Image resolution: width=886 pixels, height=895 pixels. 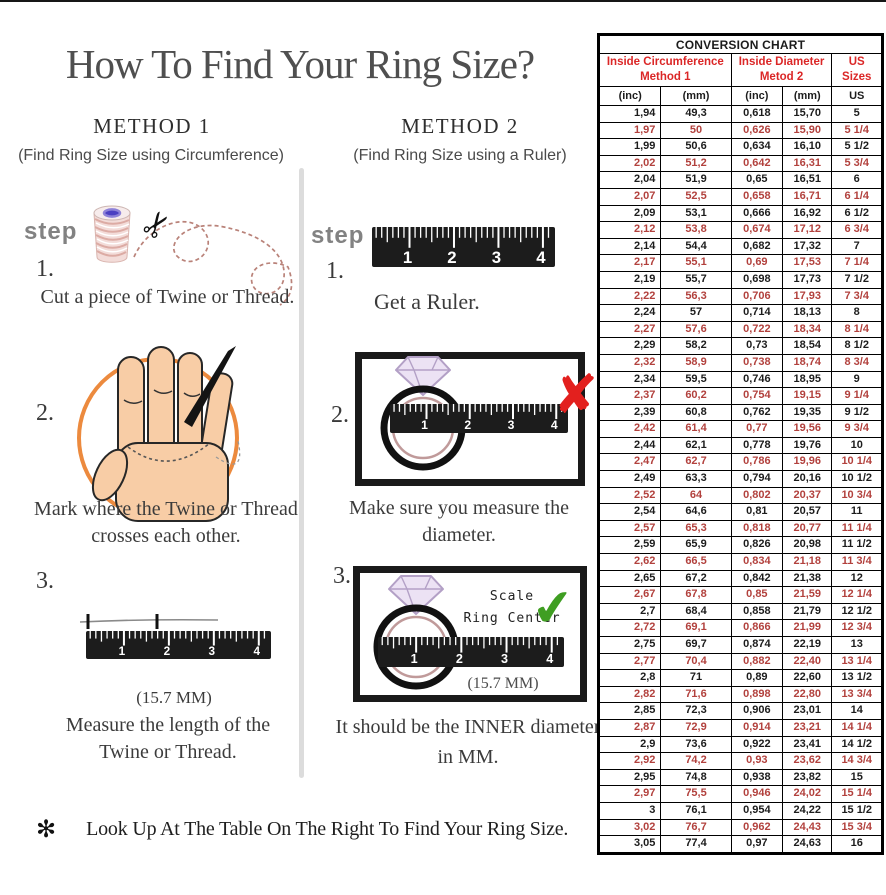 I want to click on table-cell: 62,7, so click(x=696, y=462).